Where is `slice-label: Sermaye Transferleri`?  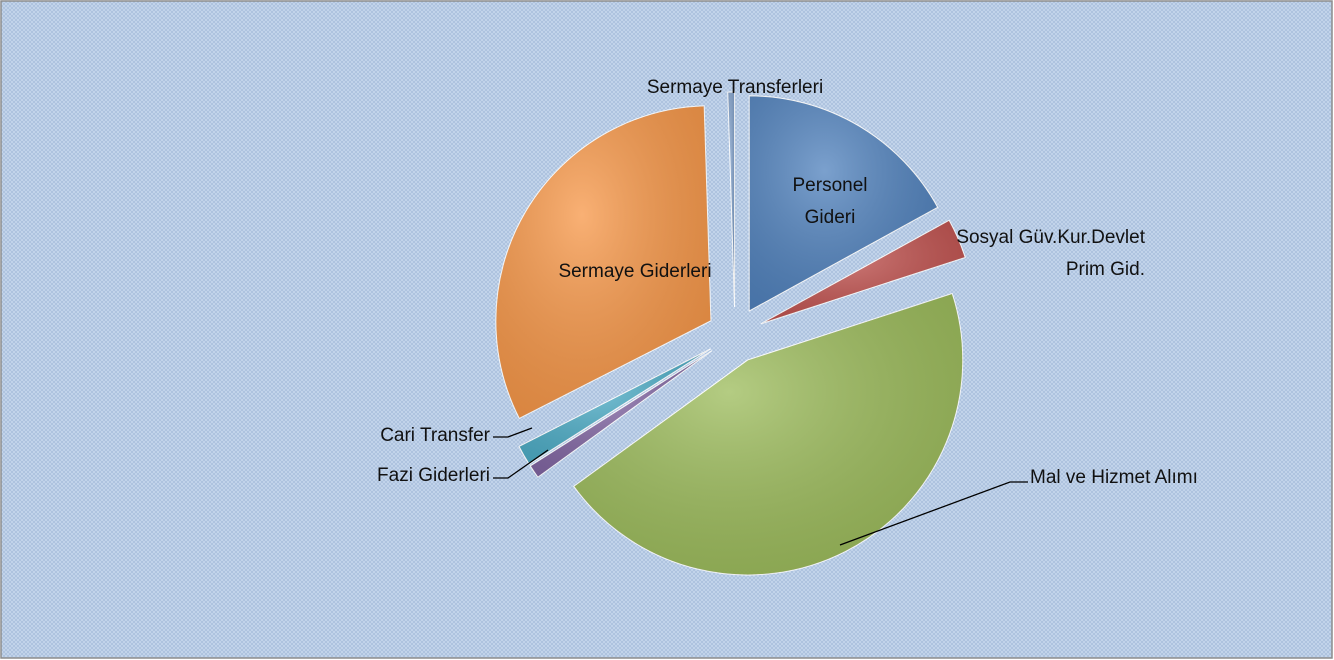 slice-label: Sermaye Transferleri is located at coordinates (735, 87).